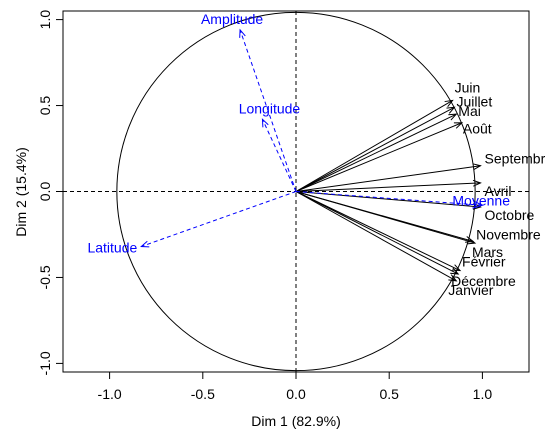  What do you see at coordinates (470, 290) in the screenshot?
I see `var-janvier-label: Janvier` at bounding box center [470, 290].